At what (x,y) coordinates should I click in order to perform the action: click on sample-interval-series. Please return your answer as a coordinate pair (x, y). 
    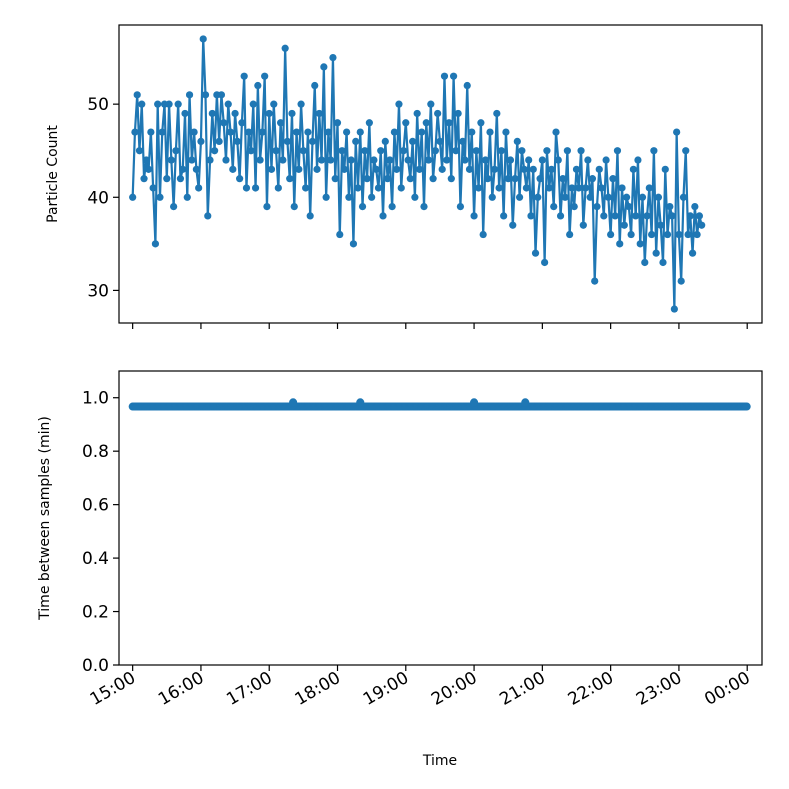
    Looking at the image, I should click on (439, 404).